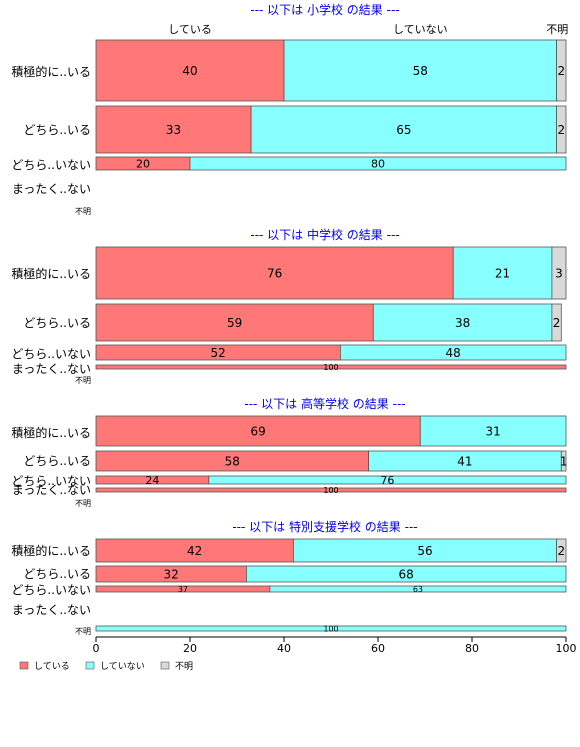 The image size is (580, 747). What do you see at coordinates (218, 353) in the screenshot?
I see `data-label: 52` at bounding box center [218, 353].